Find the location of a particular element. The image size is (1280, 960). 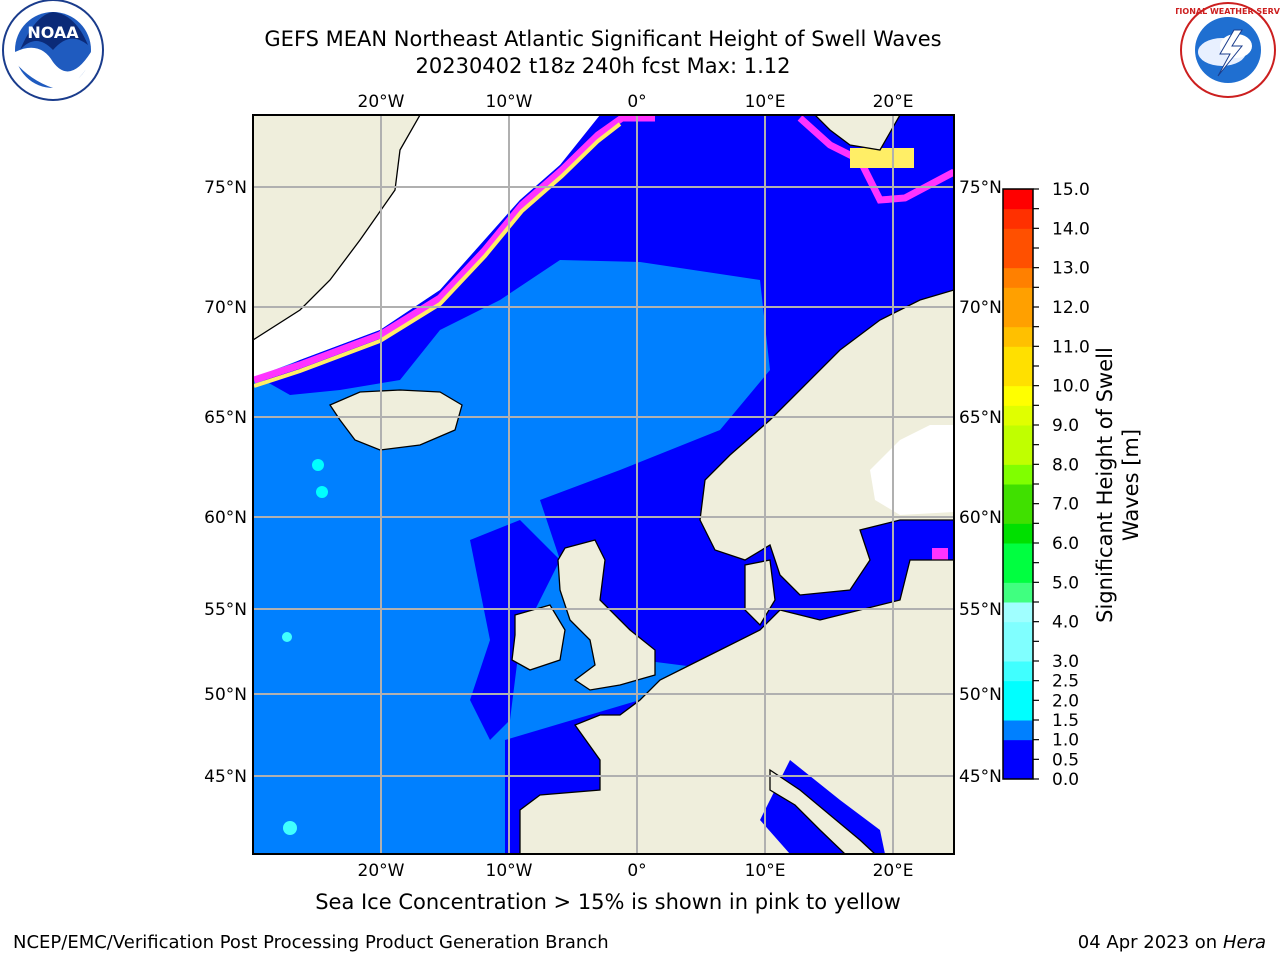

lat-label-left: 70°N is located at coordinates (225, 308).